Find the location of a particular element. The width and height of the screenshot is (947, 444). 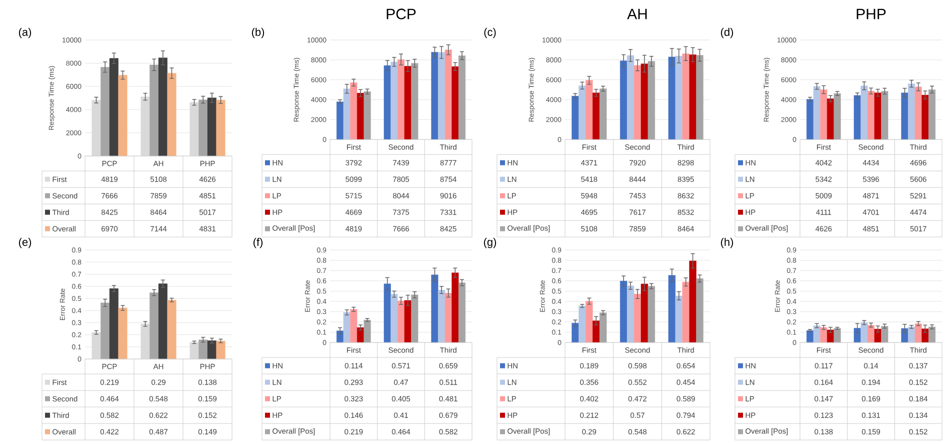

text: (c) is located at coordinates (490, 33).